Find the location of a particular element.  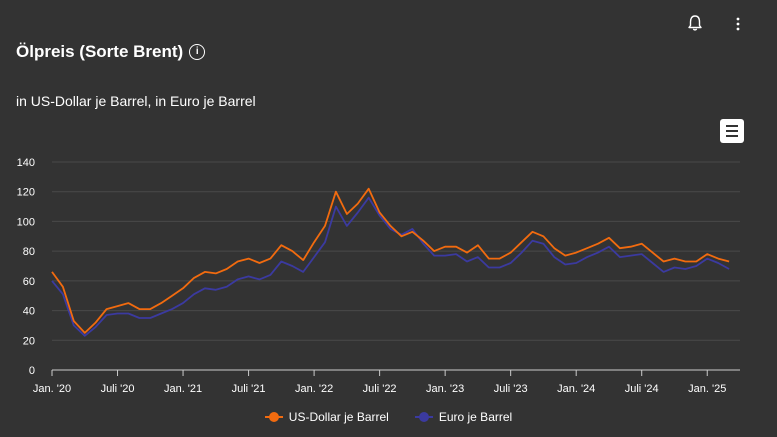

legend-item-eur: Euro je Barrel is located at coordinates (463, 417).